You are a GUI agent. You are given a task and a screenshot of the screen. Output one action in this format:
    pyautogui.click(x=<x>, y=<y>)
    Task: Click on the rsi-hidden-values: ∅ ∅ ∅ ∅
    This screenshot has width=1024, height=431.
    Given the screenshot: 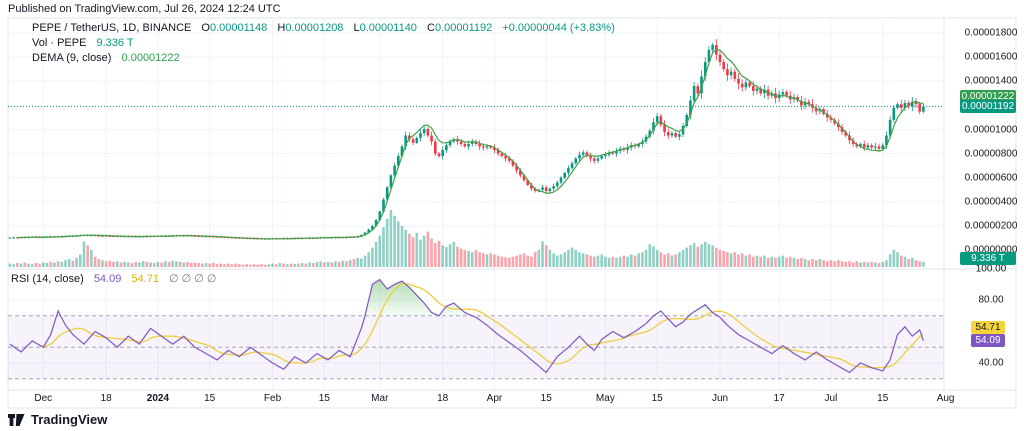 What is the action you would take?
    pyautogui.click(x=193, y=279)
    